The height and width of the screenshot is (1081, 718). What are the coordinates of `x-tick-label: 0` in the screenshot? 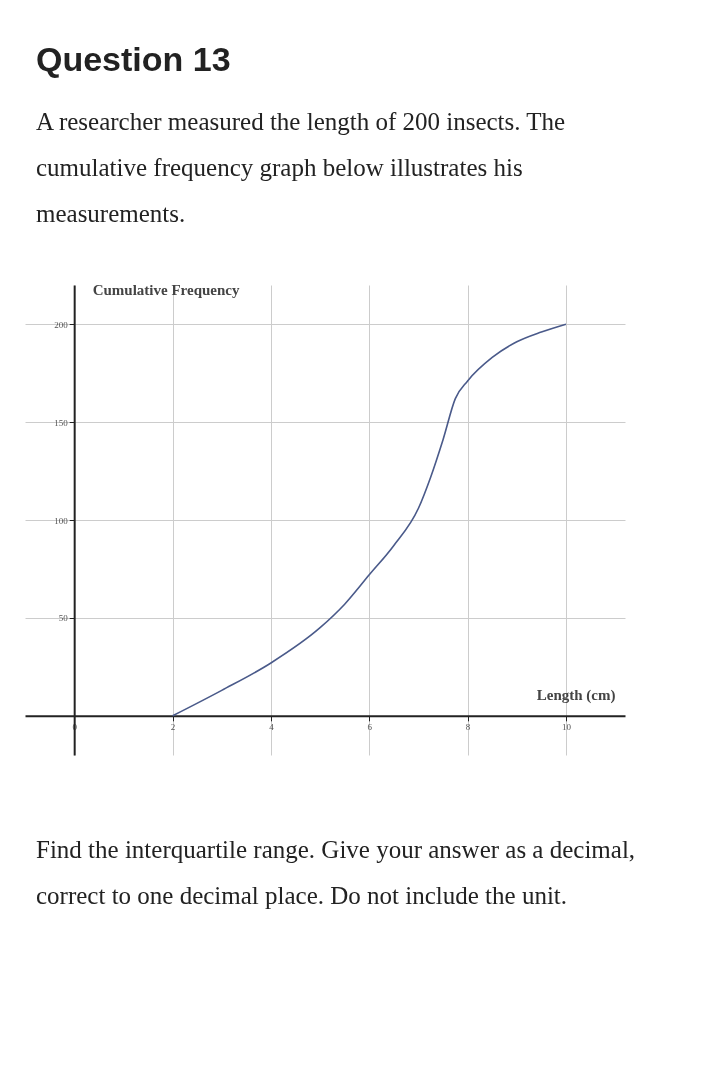 It's located at (75, 727).